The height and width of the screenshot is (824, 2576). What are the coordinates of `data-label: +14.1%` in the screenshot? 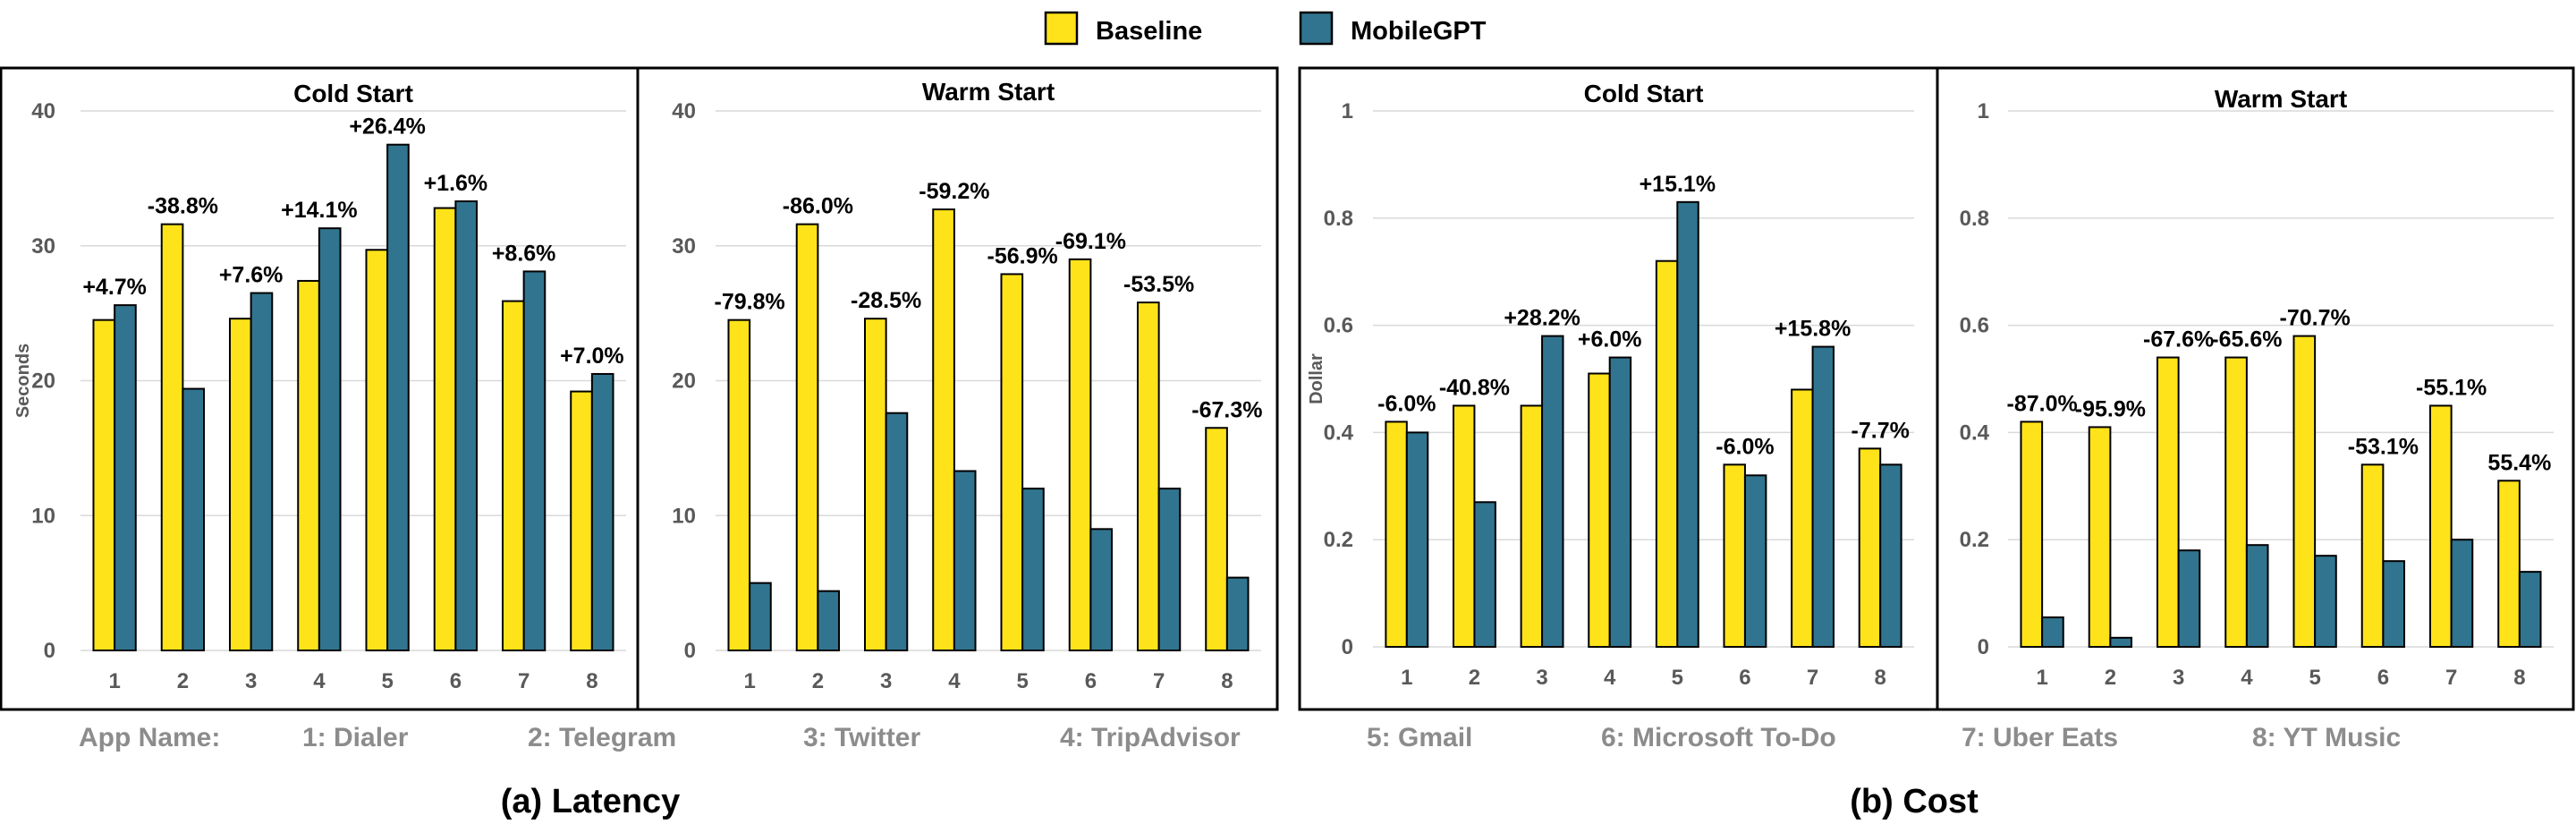 It's located at (319, 210).